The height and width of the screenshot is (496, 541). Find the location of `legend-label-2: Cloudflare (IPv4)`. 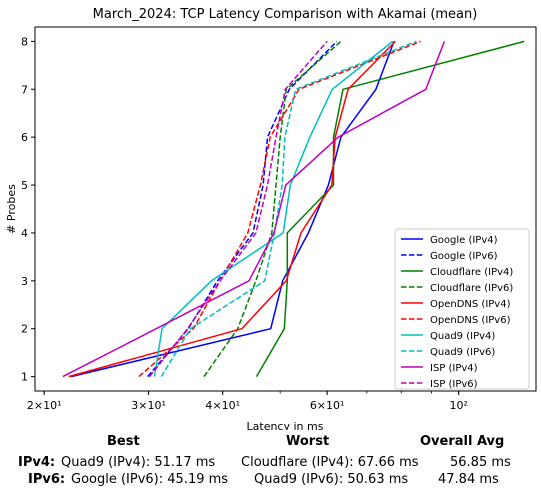

legend-label-2: Cloudflare (IPv4) is located at coordinates (471, 272).